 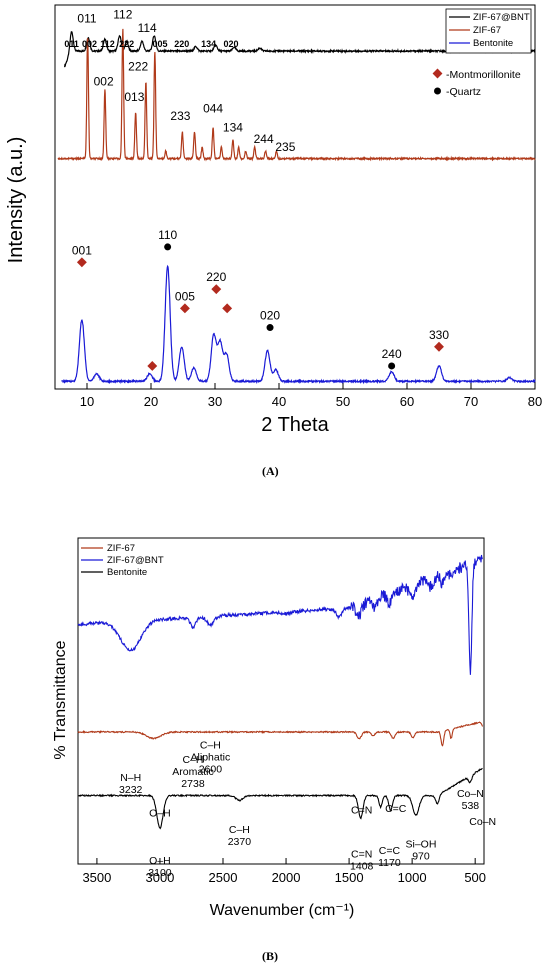 What do you see at coordinates (181, 44) in the screenshot?
I see `a-peak-label-bnt-220: 220` at bounding box center [181, 44].